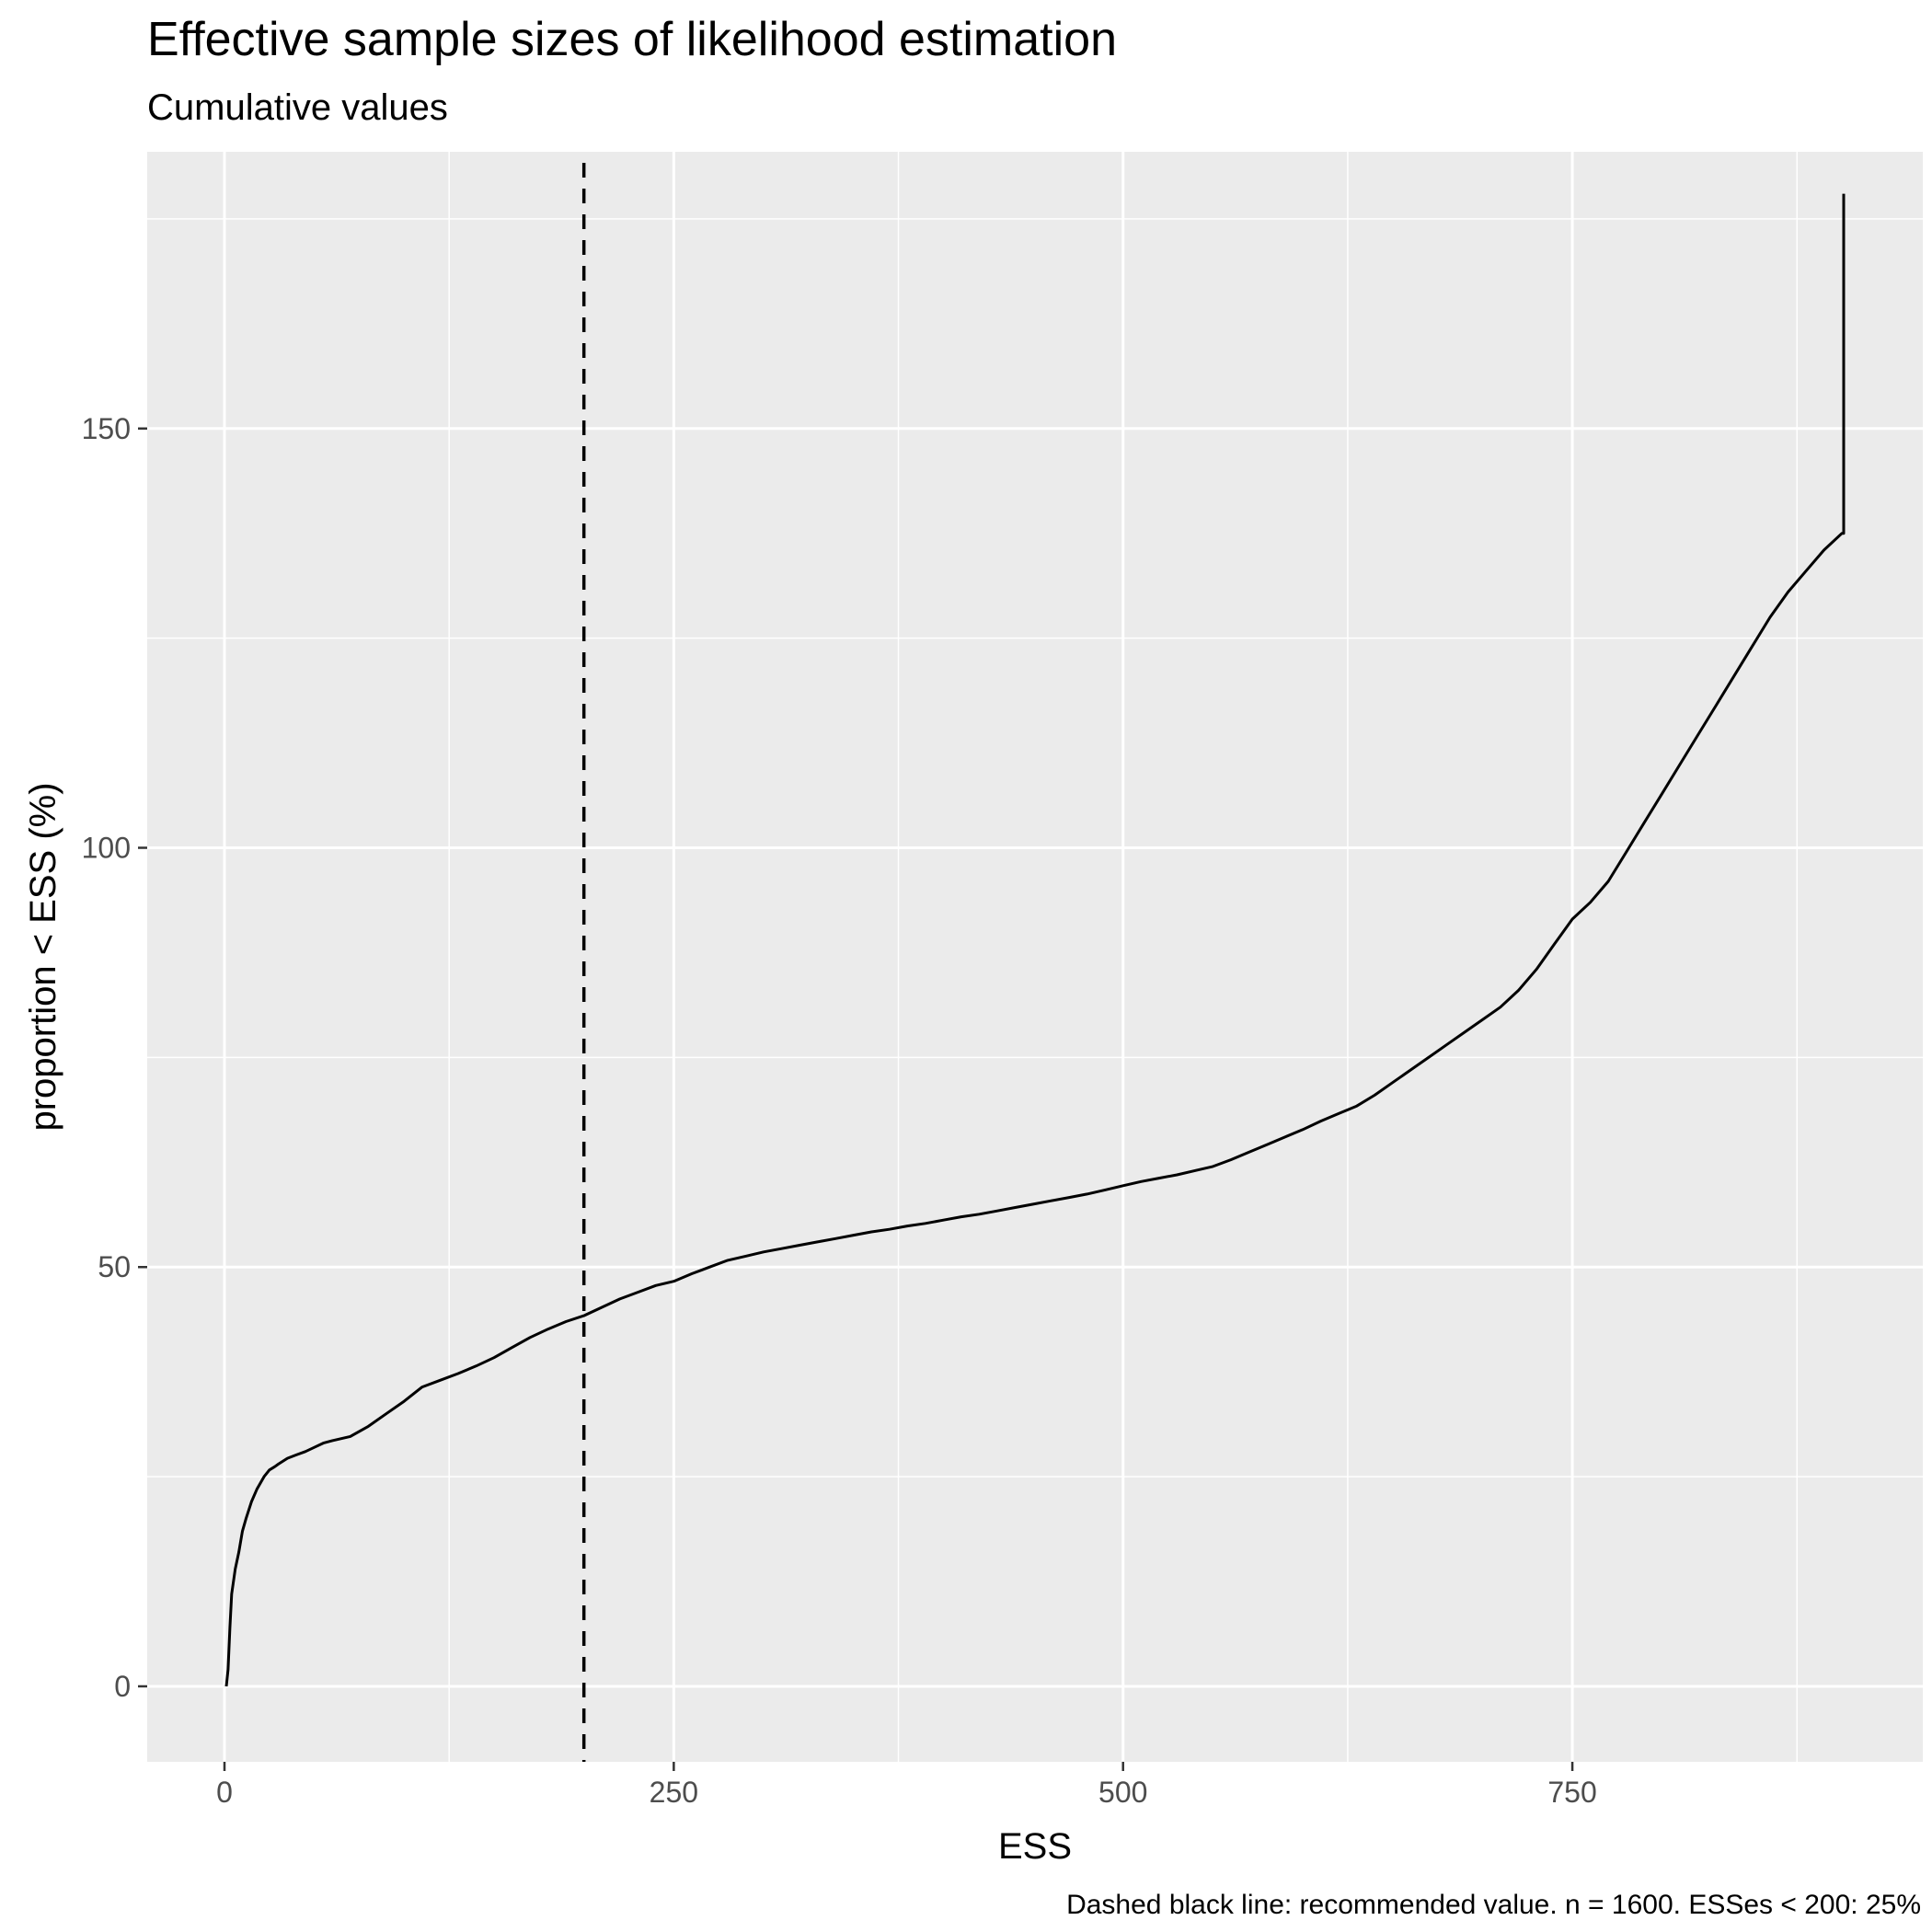 The width and height of the screenshot is (1932, 1932). I want to click on x-tick-label: 500, so click(1122, 1792).